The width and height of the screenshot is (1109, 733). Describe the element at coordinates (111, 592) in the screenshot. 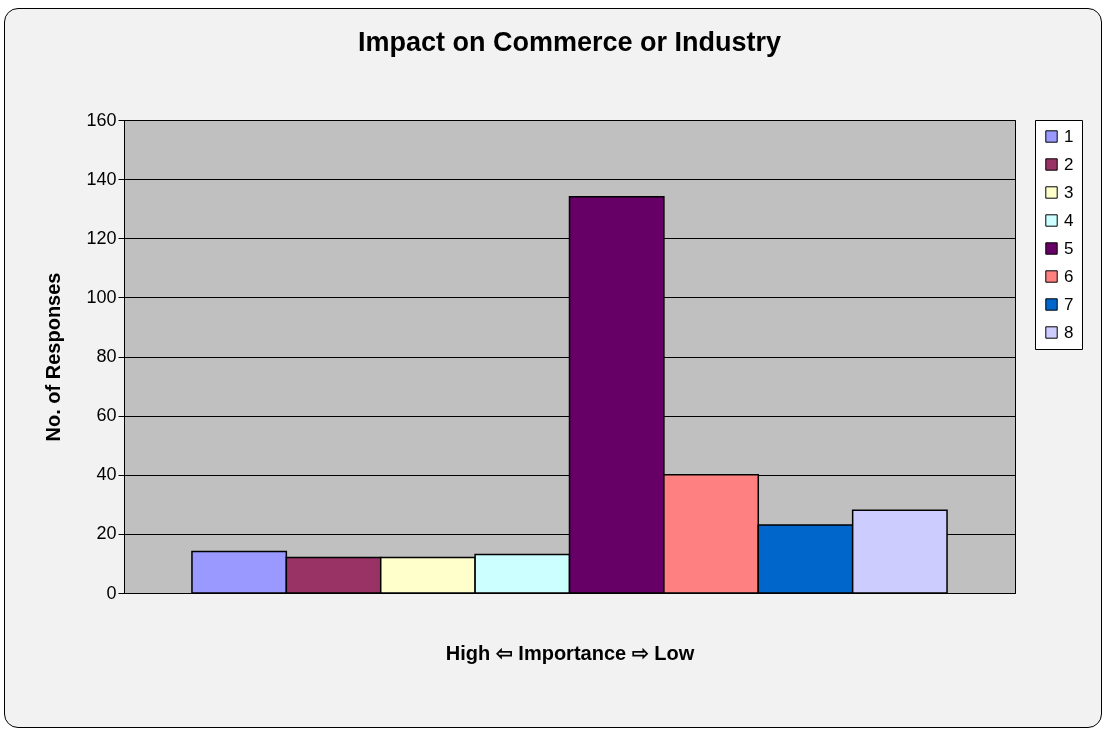

I see `y-tick-label: 0` at that location.